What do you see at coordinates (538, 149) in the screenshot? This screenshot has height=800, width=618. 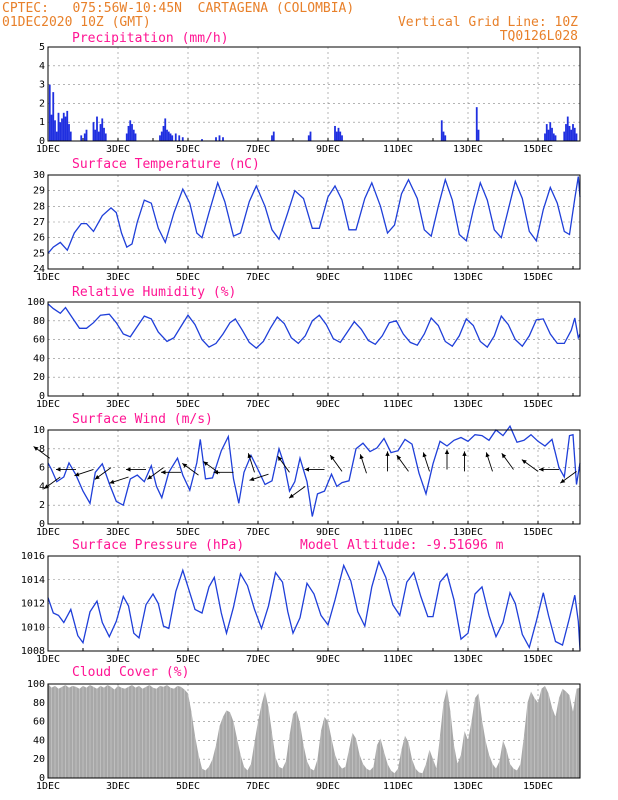 I see `precip-xtick-label: 15DEC` at bounding box center [538, 149].